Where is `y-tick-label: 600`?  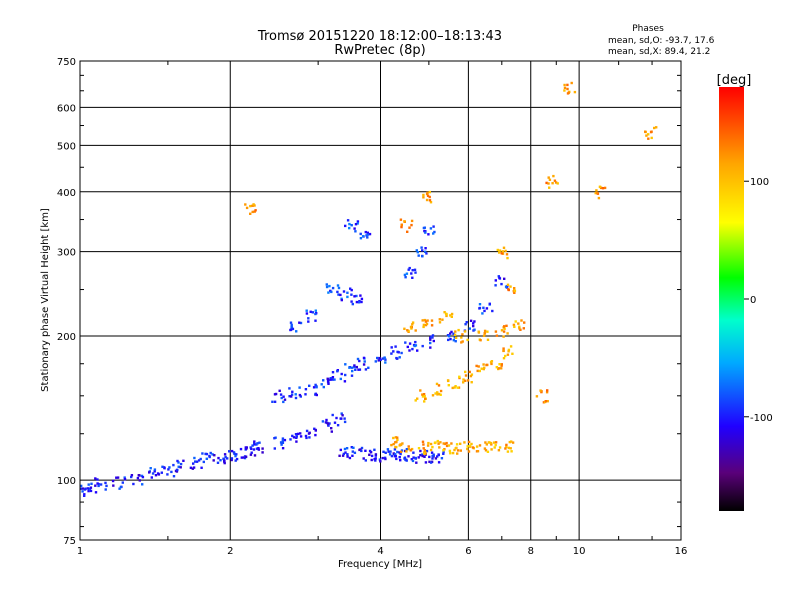
y-tick-label: 600 is located at coordinates (66, 108).